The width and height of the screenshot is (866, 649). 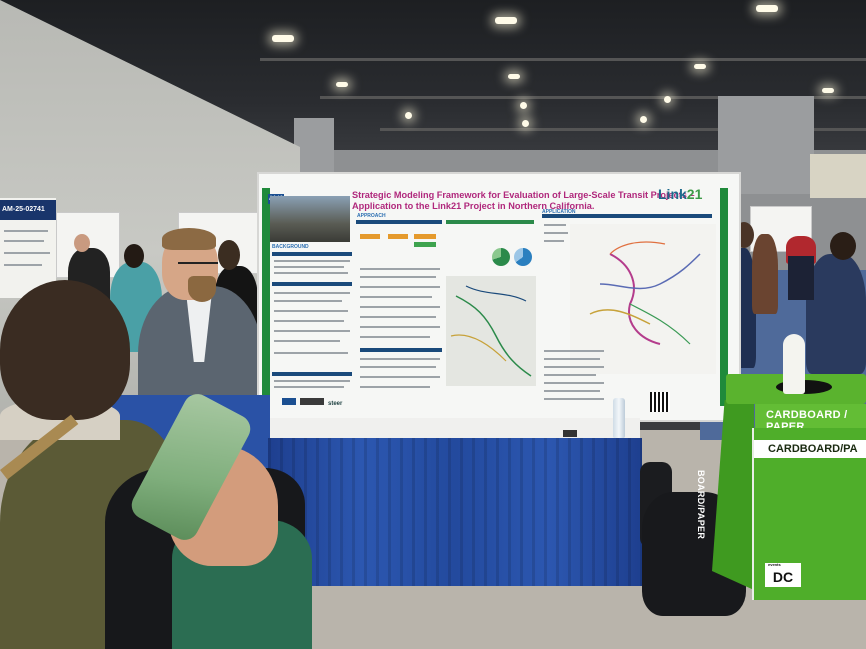 What do you see at coordinates (28, 210) in the screenshot?
I see `left-poster-code: AM-25-02741` at bounding box center [28, 210].